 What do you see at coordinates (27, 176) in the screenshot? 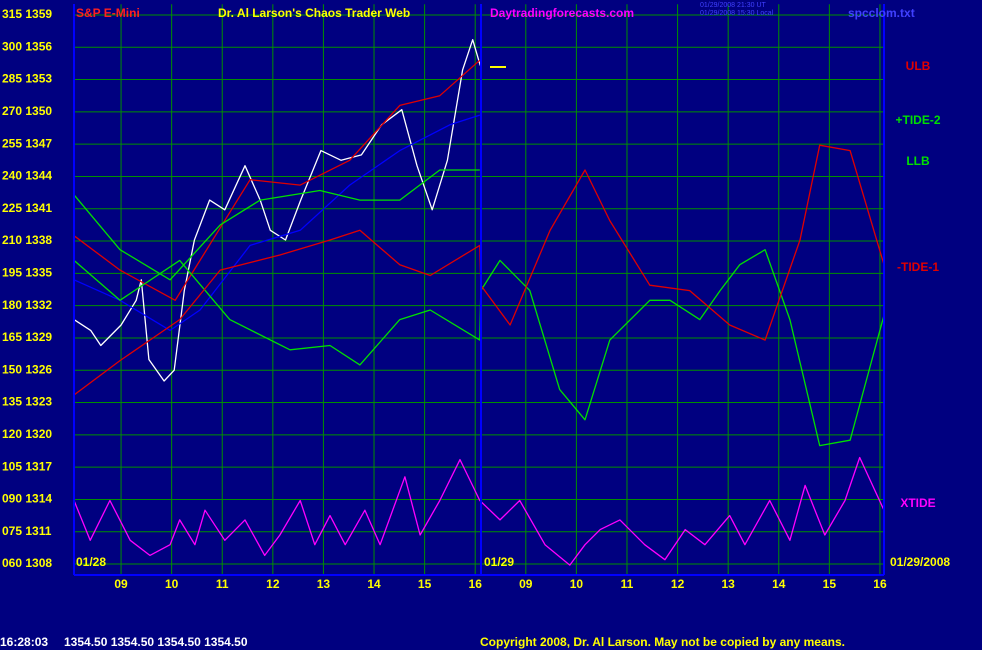
I see `y-tick-label: 240 1344` at bounding box center [27, 176].